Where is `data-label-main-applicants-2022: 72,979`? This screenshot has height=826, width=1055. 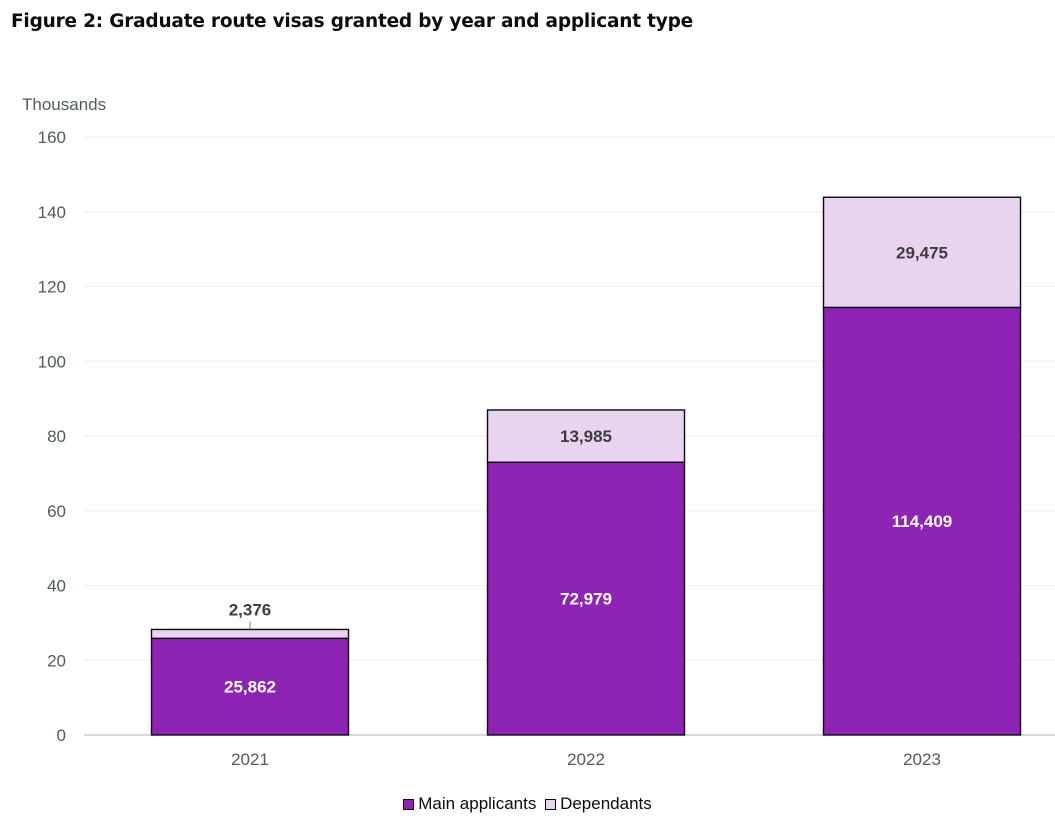
data-label-main-applicants-2022: 72,979 is located at coordinates (586, 599).